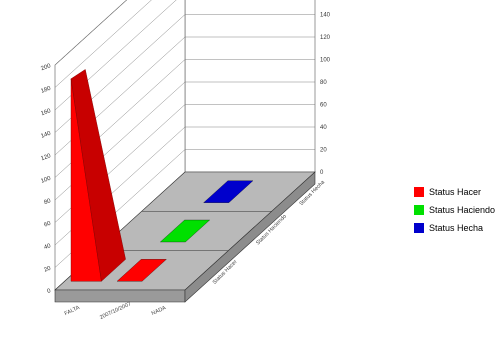  Describe the element at coordinates (47, 202) in the screenshot. I see `y-tick-left-4: 80` at that location.